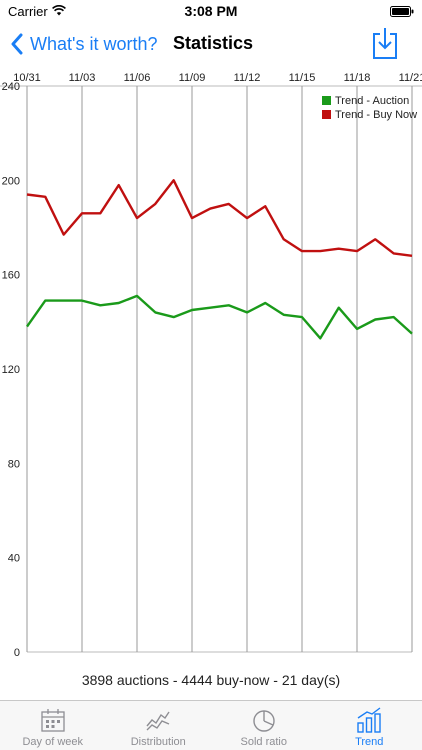 Image resolution: width=422 pixels, height=750 pixels. What do you see at coordinates (14, 464) in the screenshot?
I see `y-tick-label: 80` at bounding box center [14, 464].